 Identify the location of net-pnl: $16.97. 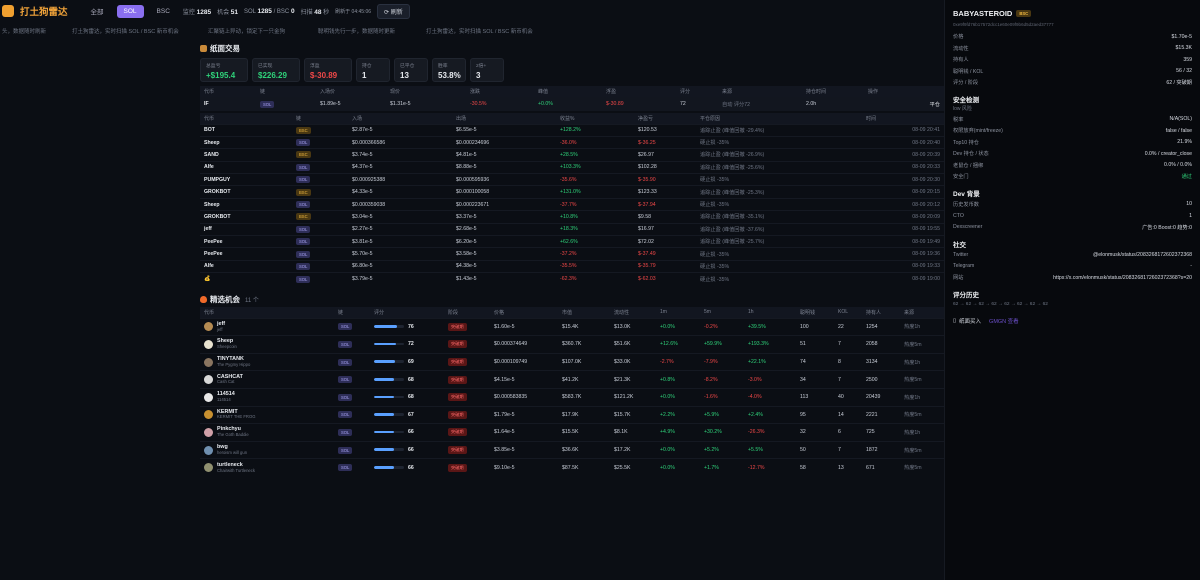
(665, 229).